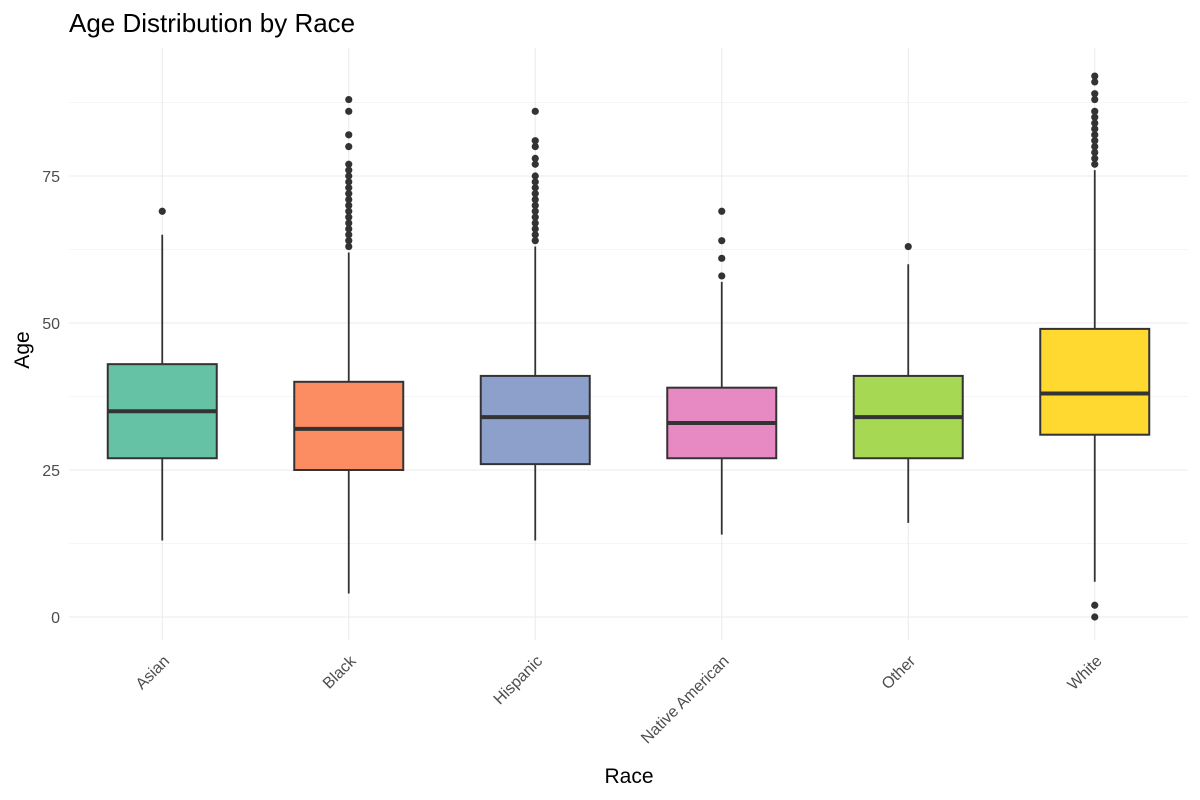 The width and height of the screenshot is (1200, 800). Describe the element at coordinates (51, 177) in the screenshot. I see `y-tick-label: 75` at that location.